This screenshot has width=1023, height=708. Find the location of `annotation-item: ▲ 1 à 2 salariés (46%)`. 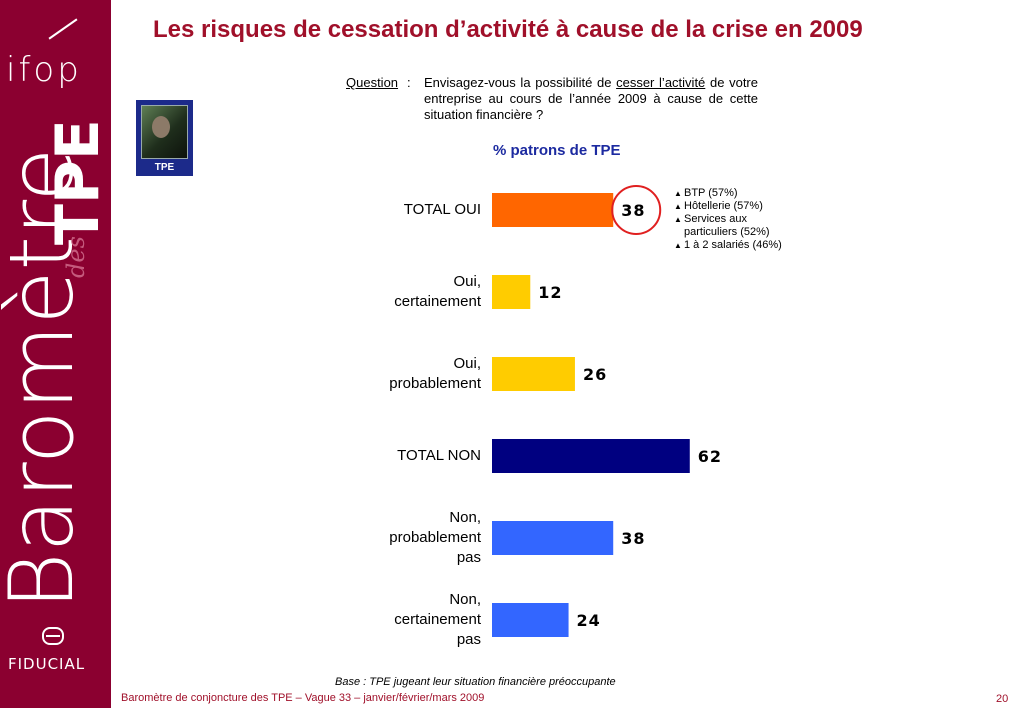

annotation-item: ▲ 1 à 2 salariés (46%) is located at coordinates (728, 245).